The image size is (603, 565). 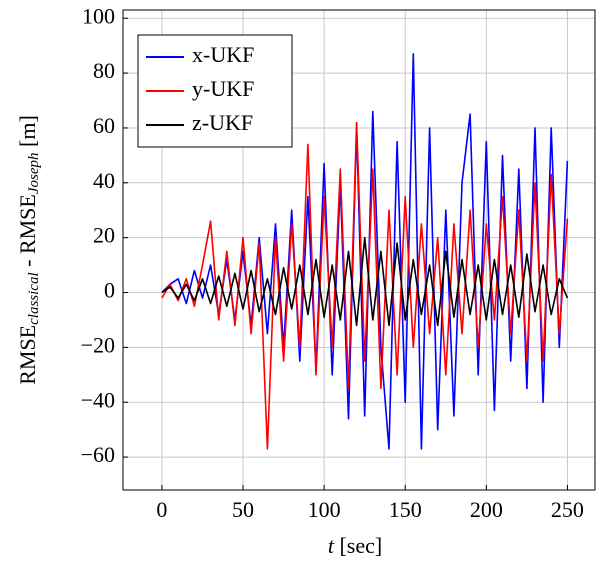 I want to click on y-tick-label: −60, so click(x=98, y=454).